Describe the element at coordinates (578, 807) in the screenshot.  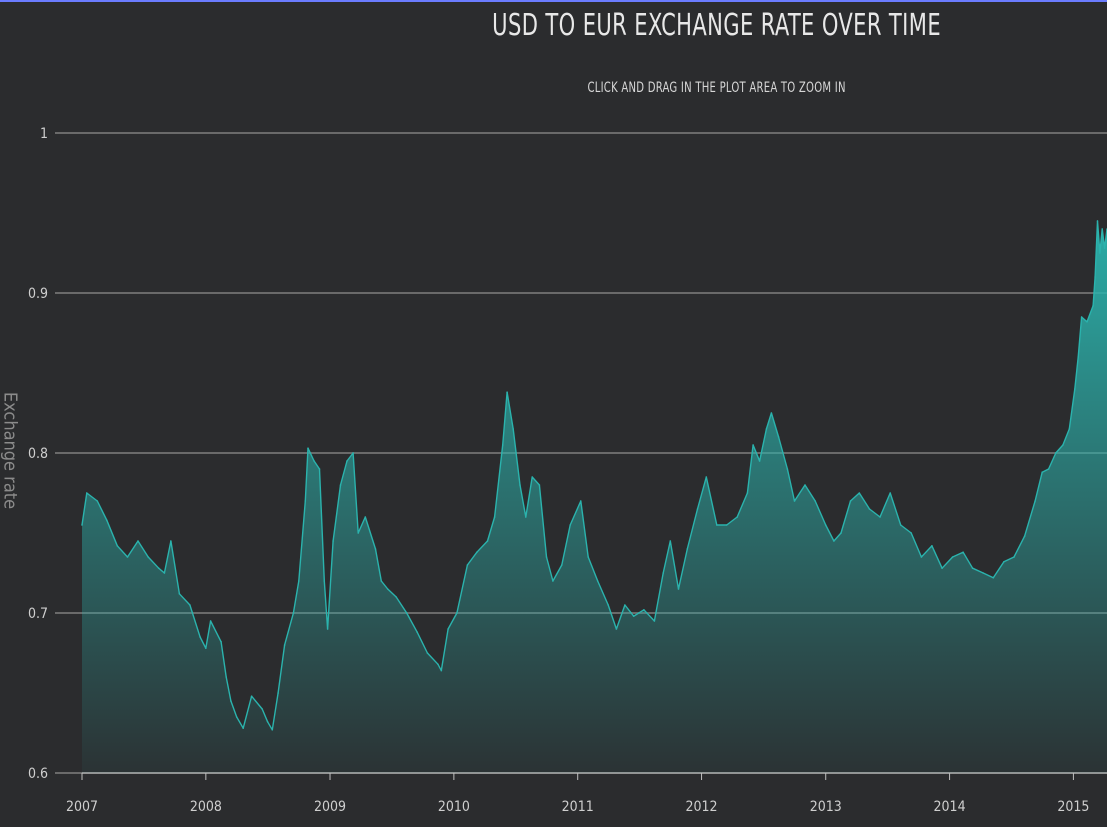
I see `x-tick-label: 2011` at that location.